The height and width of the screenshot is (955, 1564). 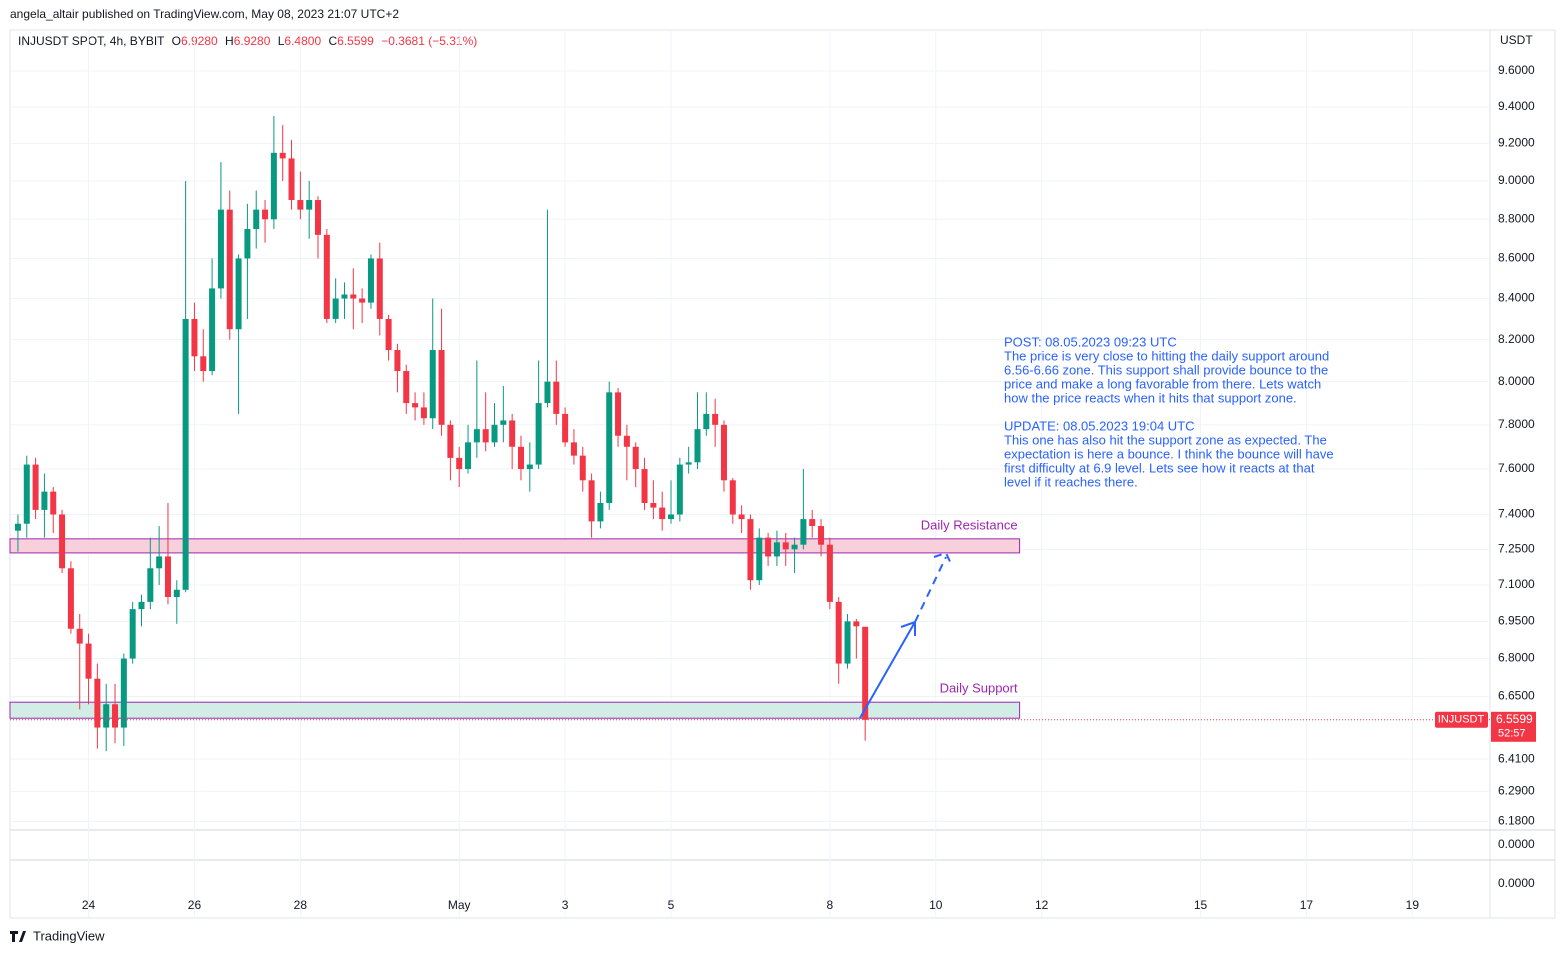 I want to click on legend-value: 6.9280, so click(x=252, y=41).